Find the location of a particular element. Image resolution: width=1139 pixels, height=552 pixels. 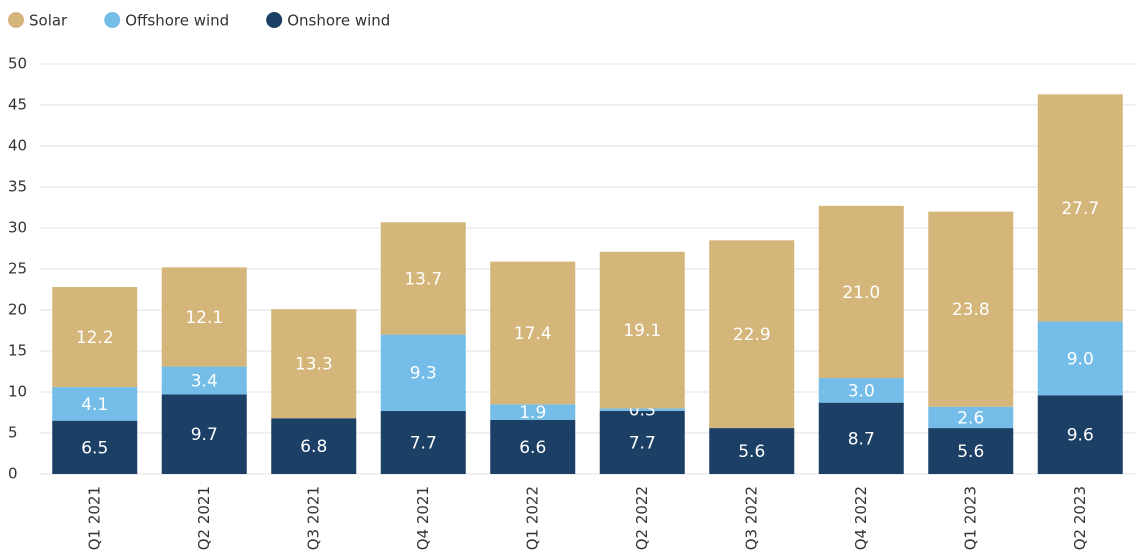

value-label: 8.7 is located at coordinates (861, 439).